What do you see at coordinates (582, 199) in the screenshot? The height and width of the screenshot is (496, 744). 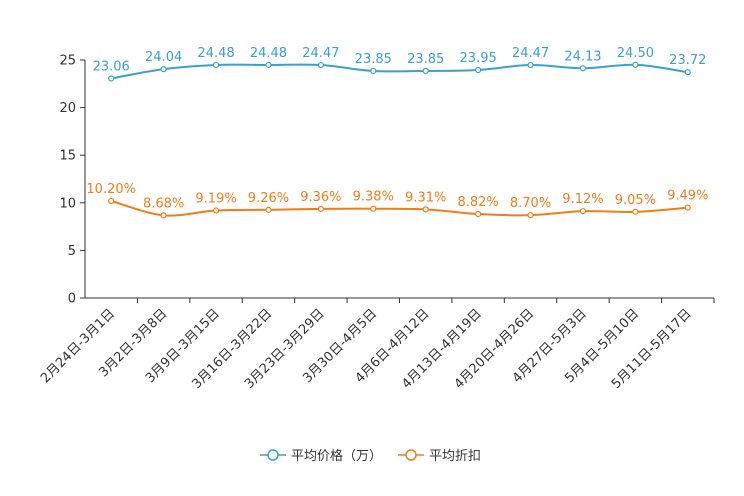 I see `data-label: 9.12%` at bounding box center [582, 199].